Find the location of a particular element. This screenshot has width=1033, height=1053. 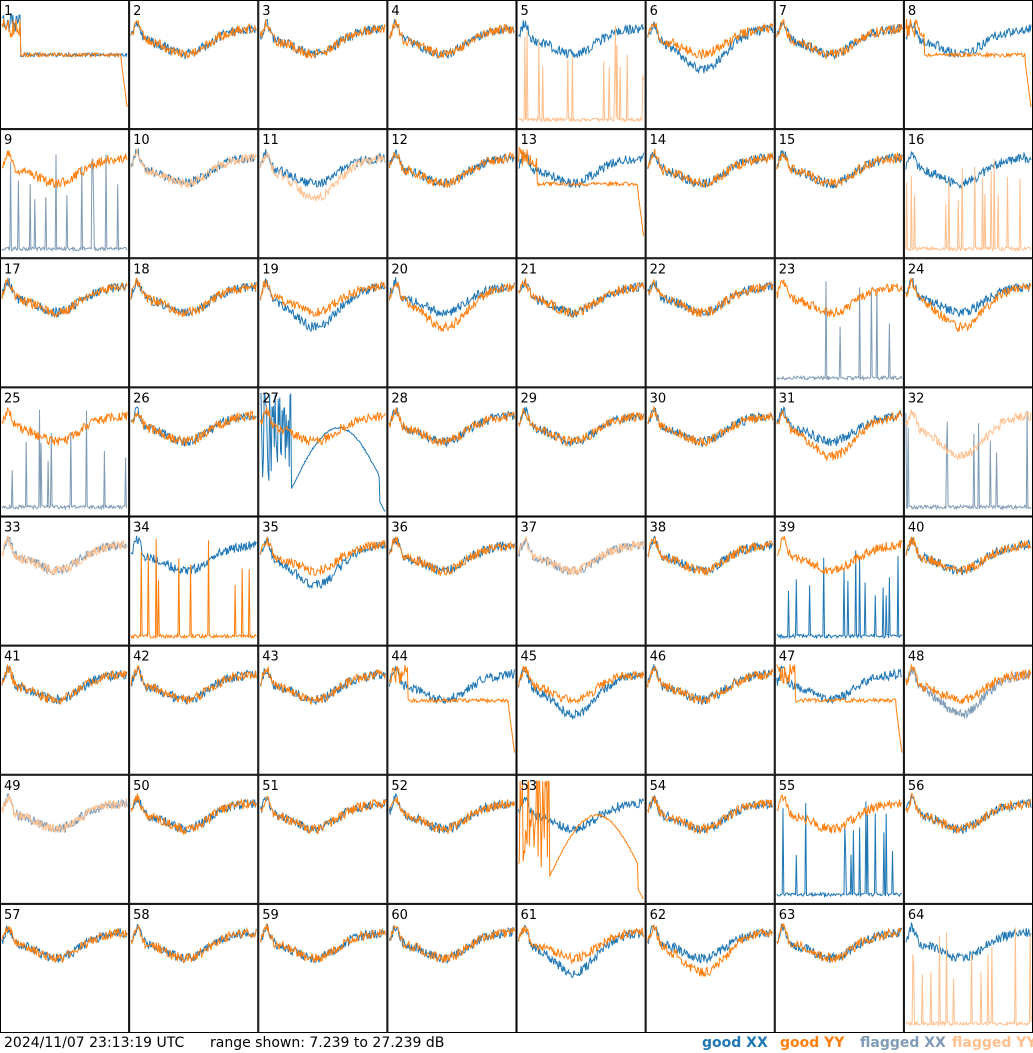

panel-13: 13 is located at coordinates (581, 194).